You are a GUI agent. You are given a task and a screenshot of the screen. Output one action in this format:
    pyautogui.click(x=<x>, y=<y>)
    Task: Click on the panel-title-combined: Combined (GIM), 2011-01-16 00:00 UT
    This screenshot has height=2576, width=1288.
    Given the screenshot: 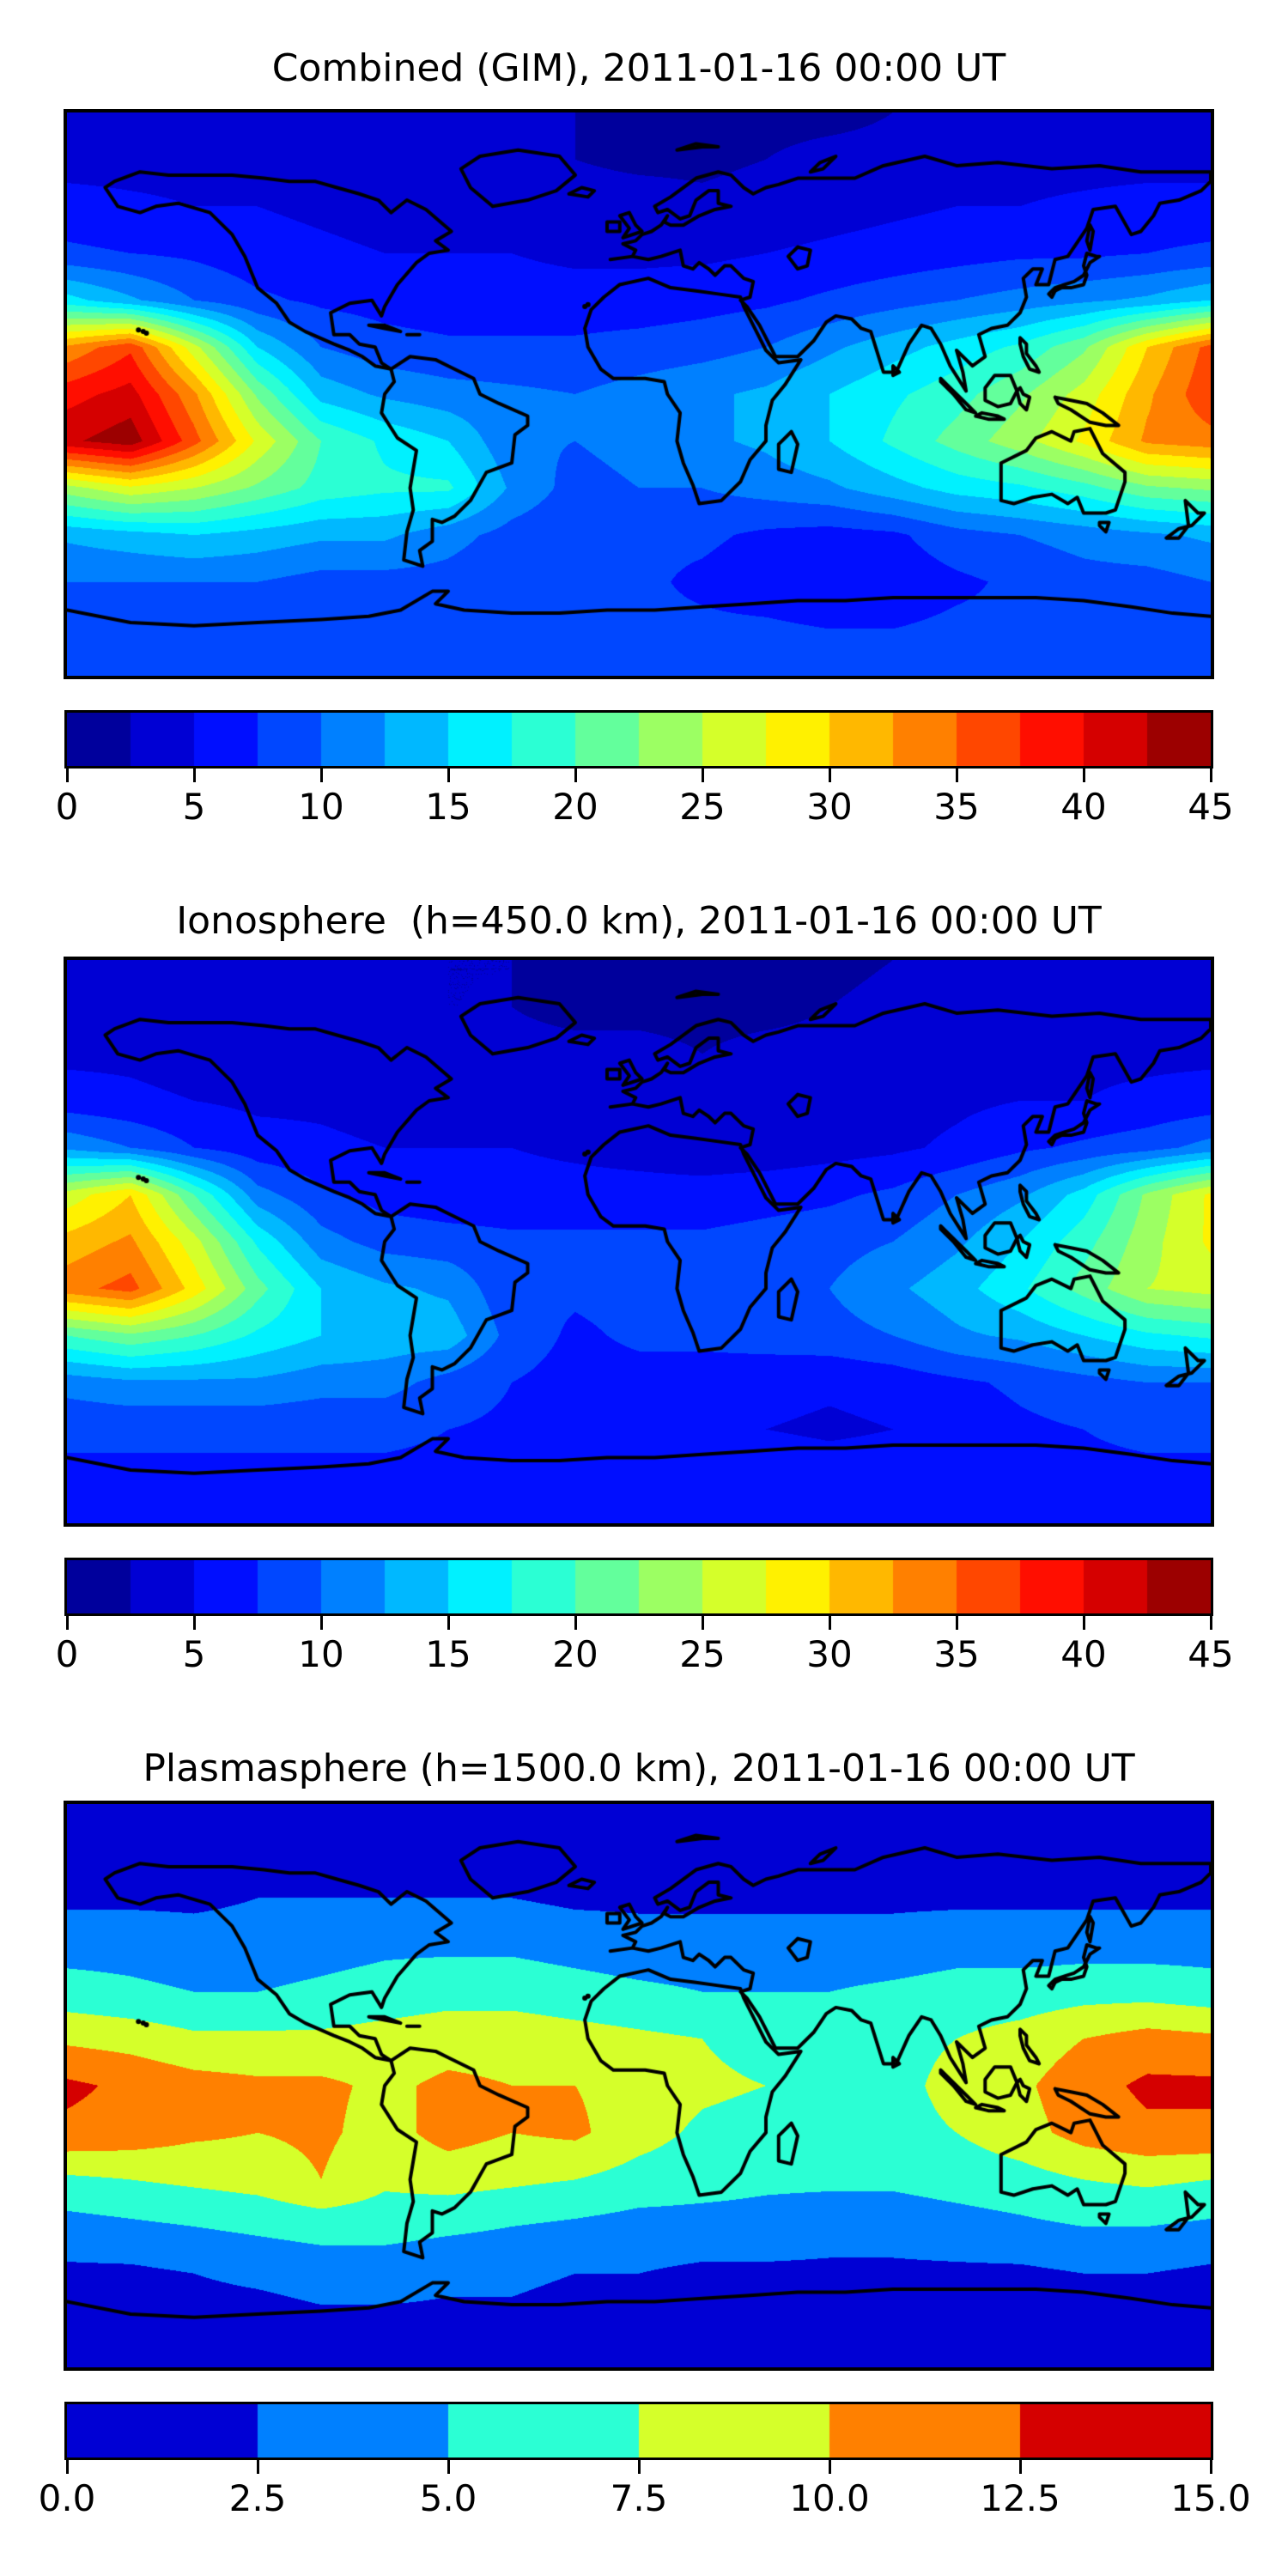 What is the action you would take?
    pyautogui.click(x=638, y=68)
    